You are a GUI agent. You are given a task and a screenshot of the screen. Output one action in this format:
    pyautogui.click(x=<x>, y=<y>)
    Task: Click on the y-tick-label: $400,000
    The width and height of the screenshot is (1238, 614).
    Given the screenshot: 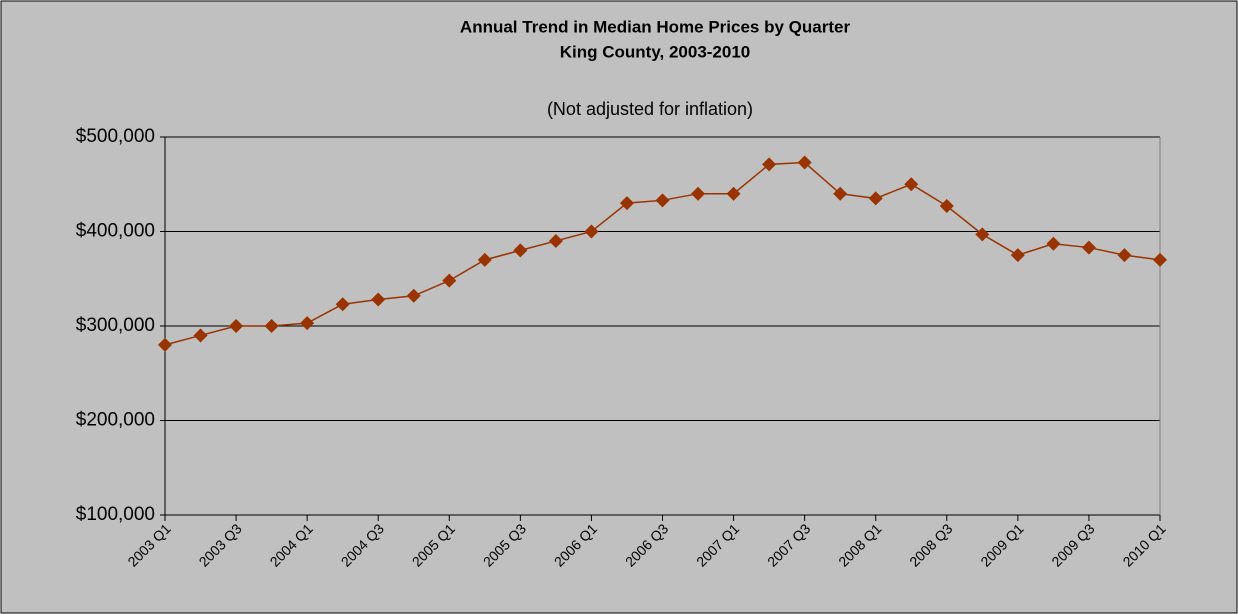 What is the action you would take?
    pyautogui.click(x=115, y=231)
    